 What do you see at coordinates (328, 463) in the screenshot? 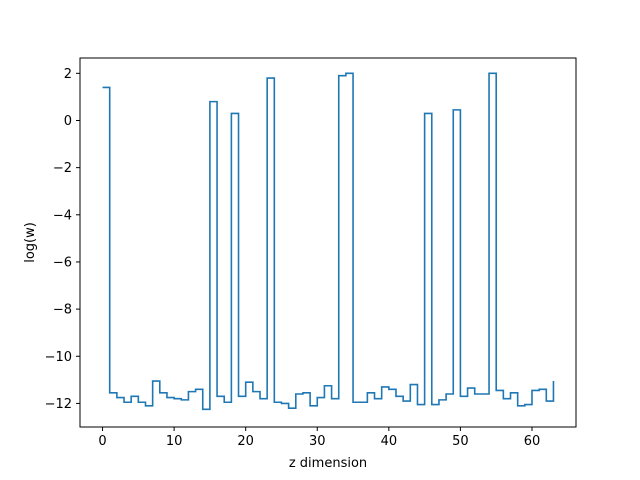
I see `x-axis-label: z dimension` at bounding box center [328, 463].